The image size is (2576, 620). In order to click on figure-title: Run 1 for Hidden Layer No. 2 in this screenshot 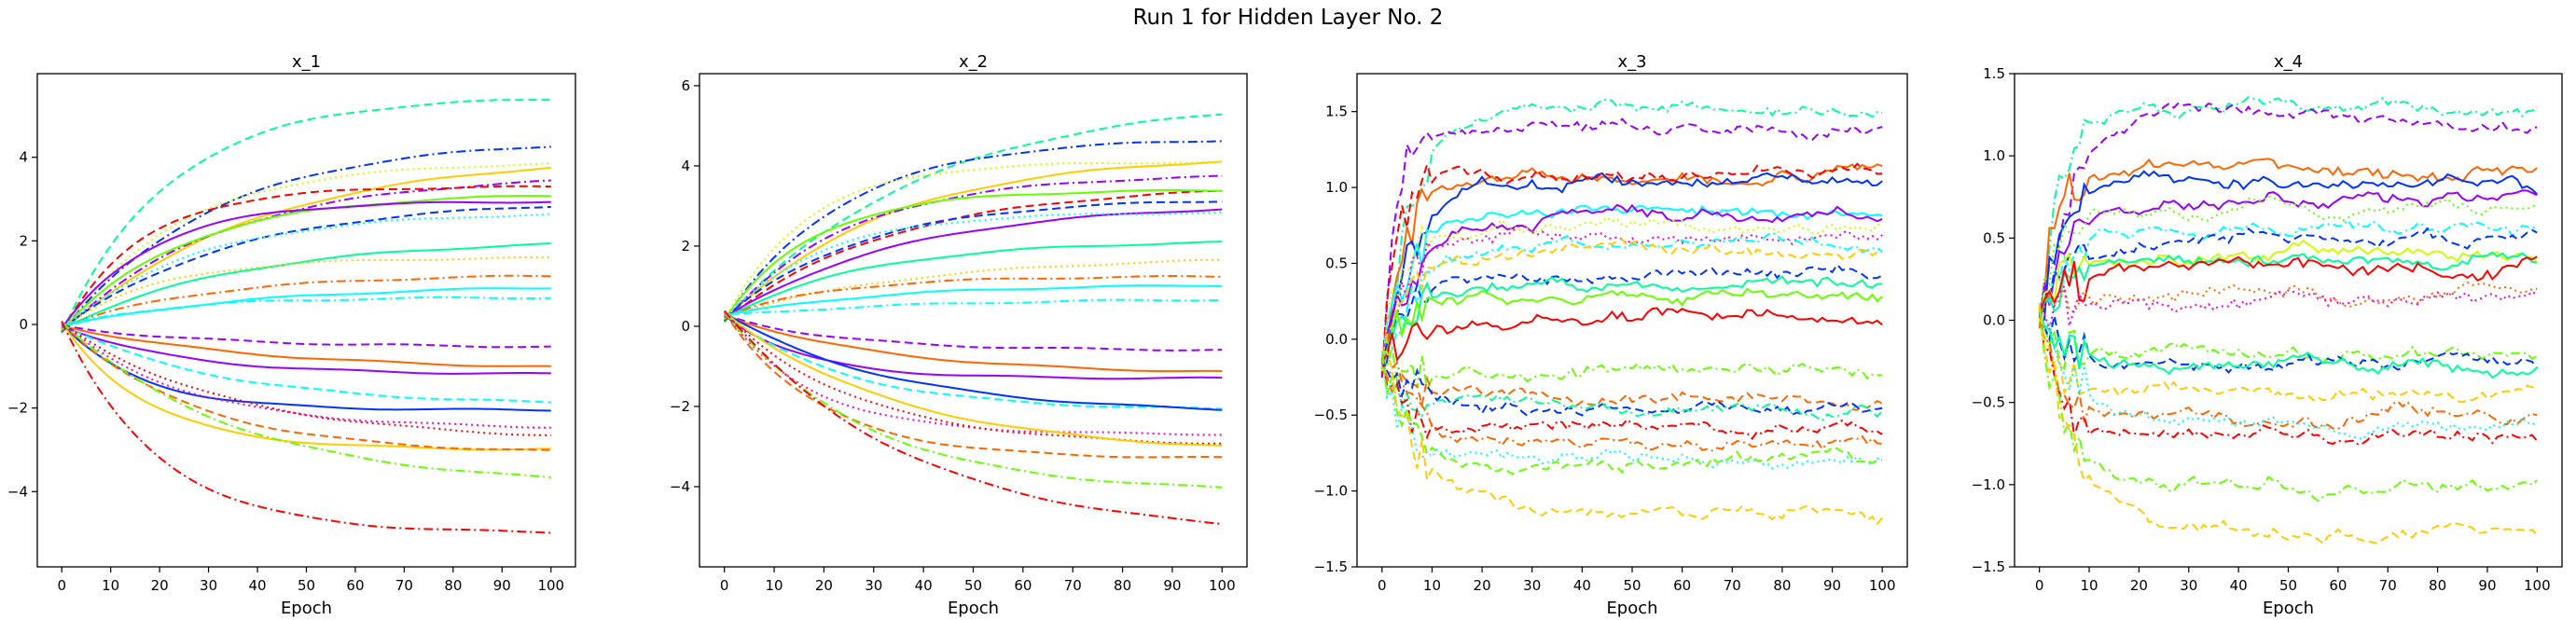, I will do `click(1288, 18)`.